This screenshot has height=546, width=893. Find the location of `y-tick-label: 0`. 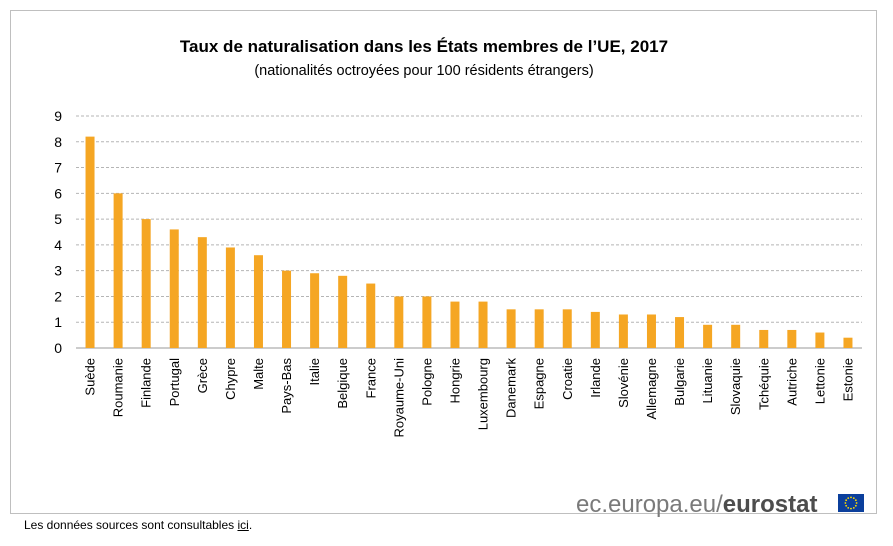

y-tick-label: 0 is located at coordinates (58, 348).